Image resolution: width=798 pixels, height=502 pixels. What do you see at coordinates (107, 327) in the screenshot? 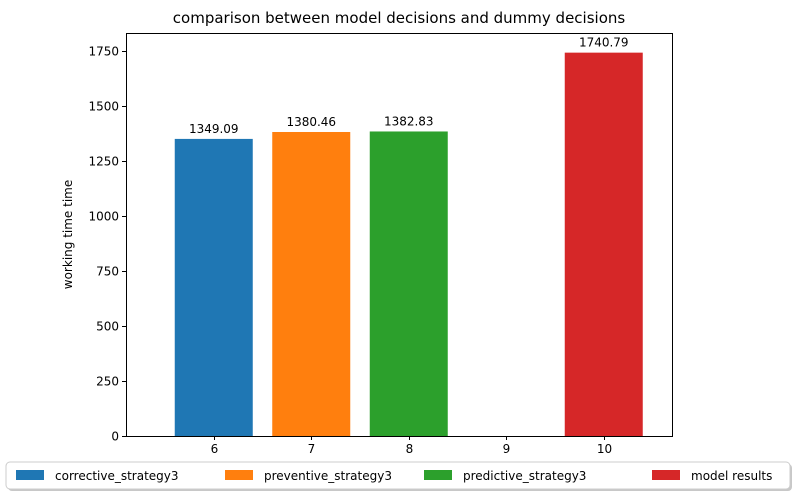
I see `y-tick-label: 500` at bounding box center [107, 327].